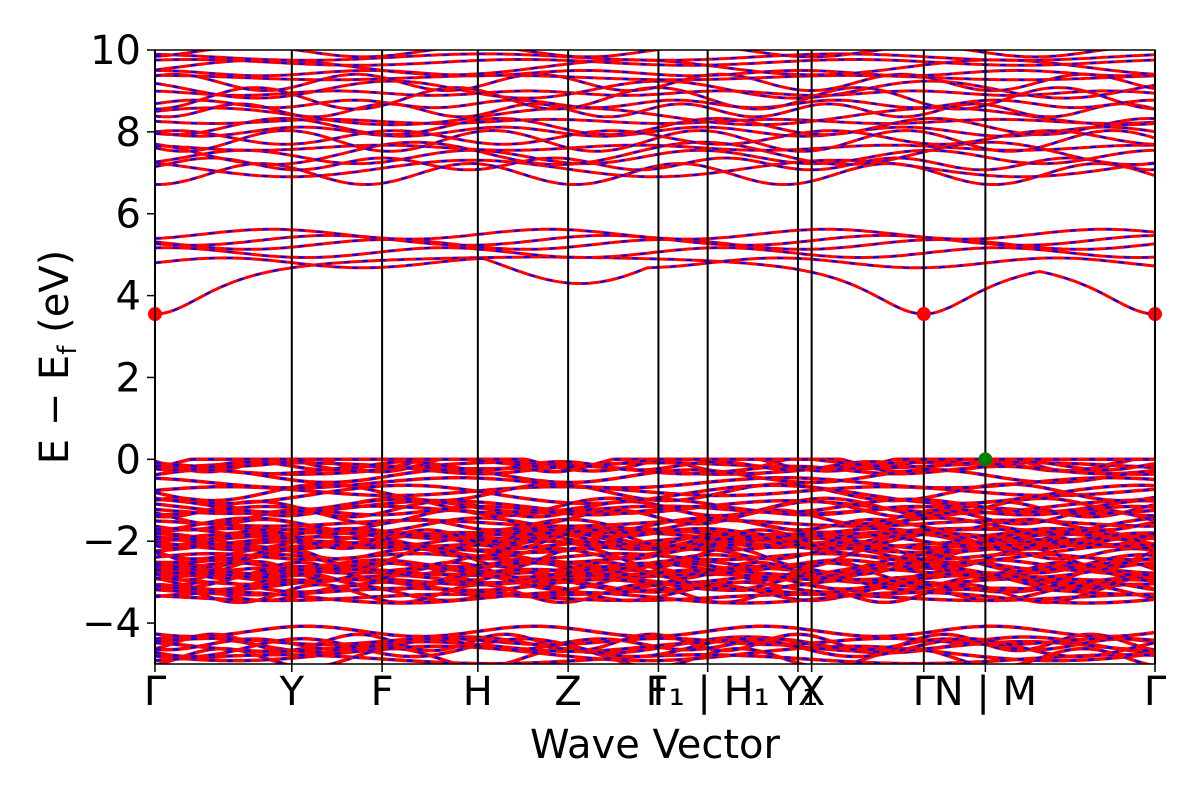  What do you see at coordinates (111, 542) in the screenshot?
I see `y-tick-label: −2` at bounding box center [111, 542].